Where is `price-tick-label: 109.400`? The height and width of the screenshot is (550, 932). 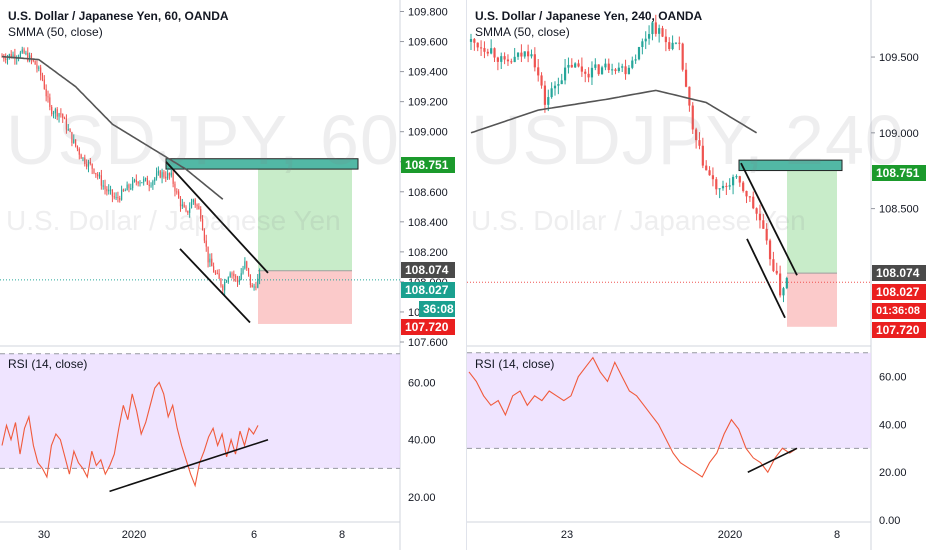
price-tick-label: 109.400 is located at coordinates (428, 73).